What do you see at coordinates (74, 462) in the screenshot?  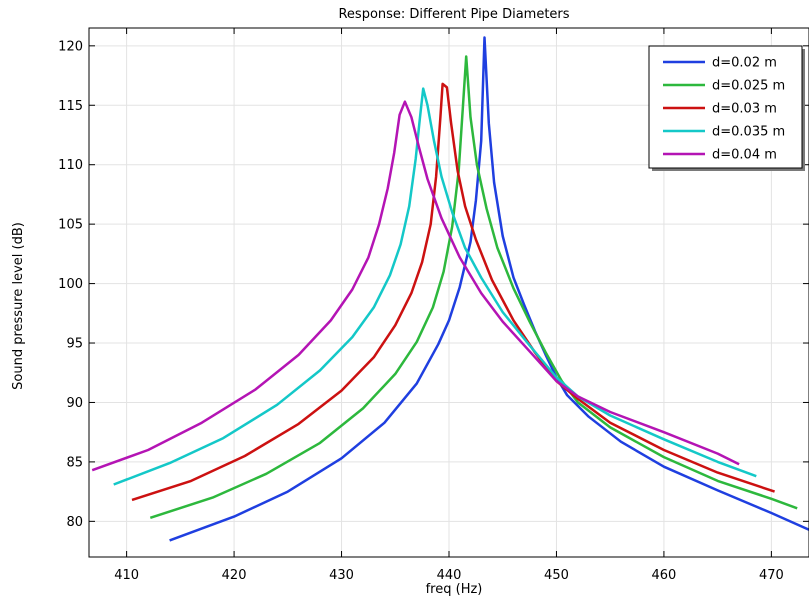 I see `y-tick-label: 85` at bounding box center [74, 462].